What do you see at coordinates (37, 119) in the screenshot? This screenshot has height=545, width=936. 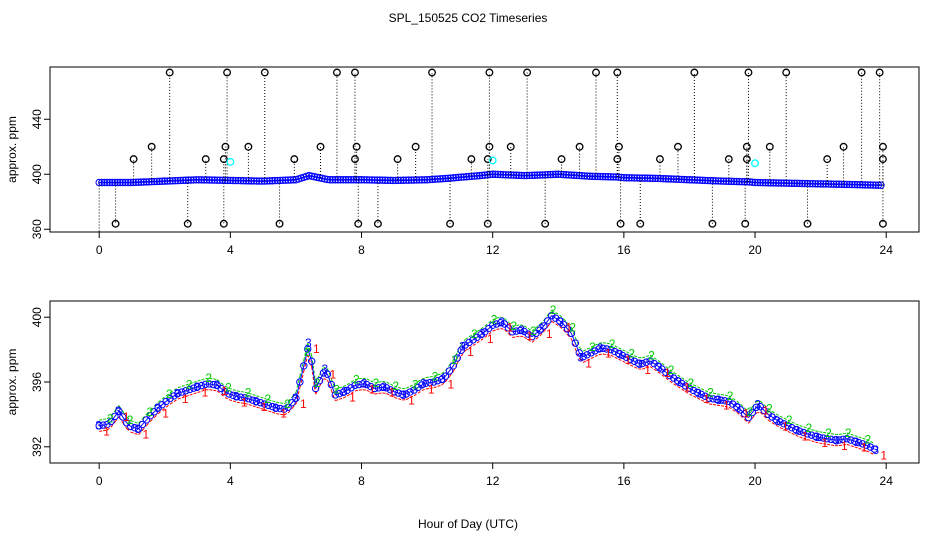 I see `y-tick-label: 440` at bounding box center [37, 119].